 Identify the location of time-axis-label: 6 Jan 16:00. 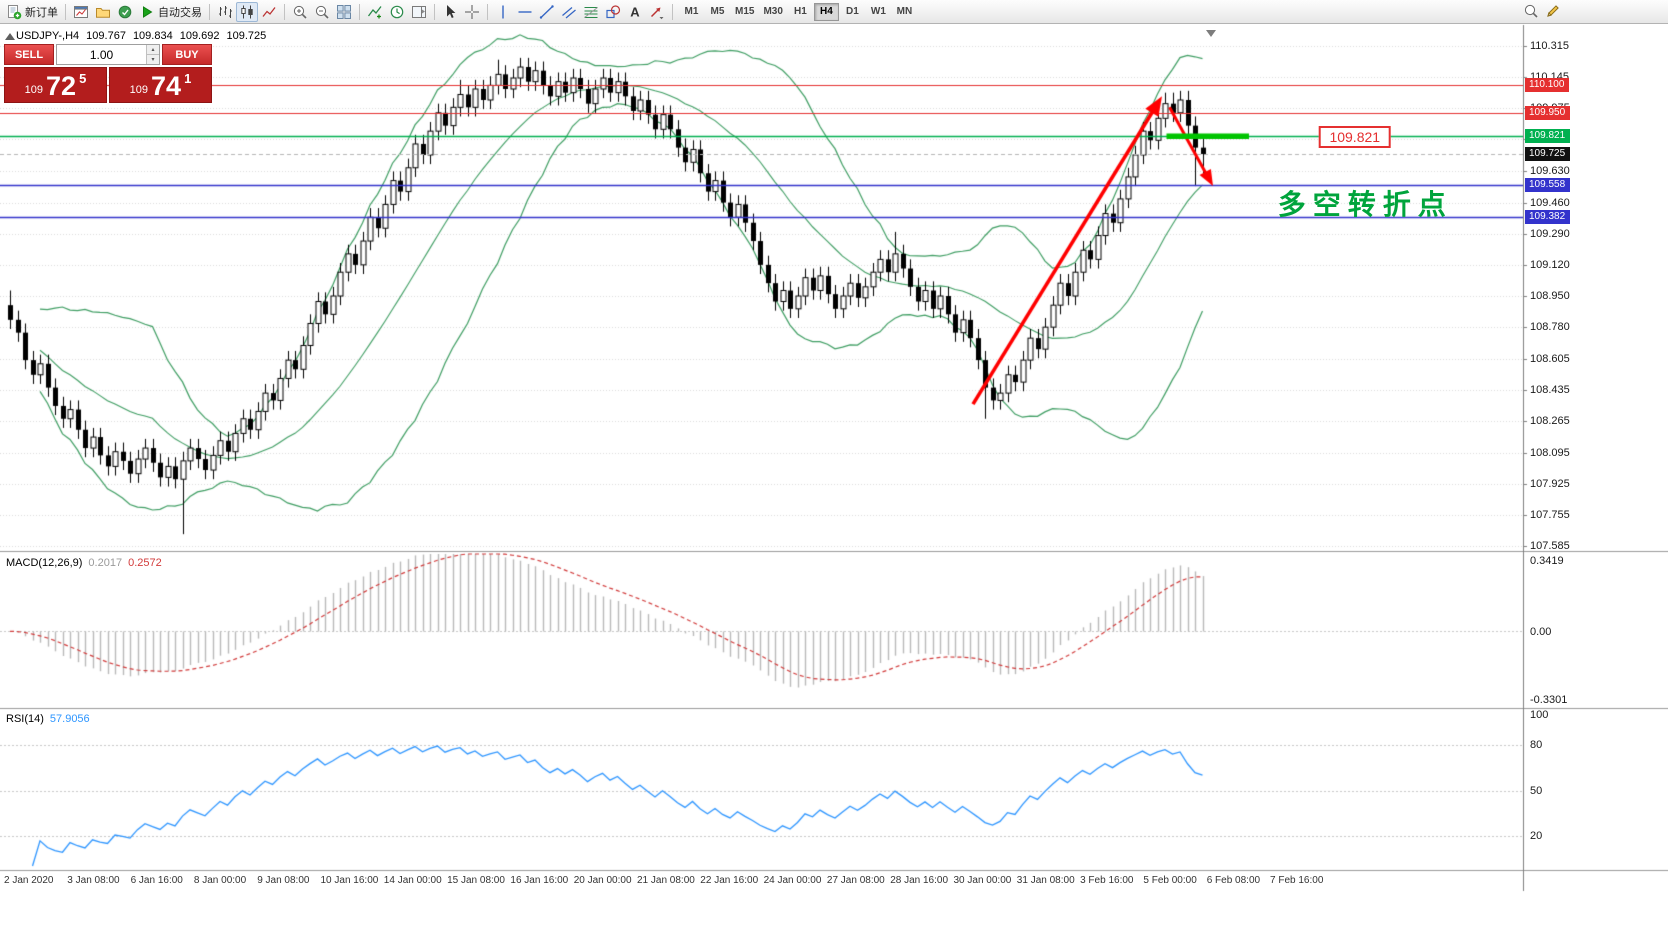
(156, 880).